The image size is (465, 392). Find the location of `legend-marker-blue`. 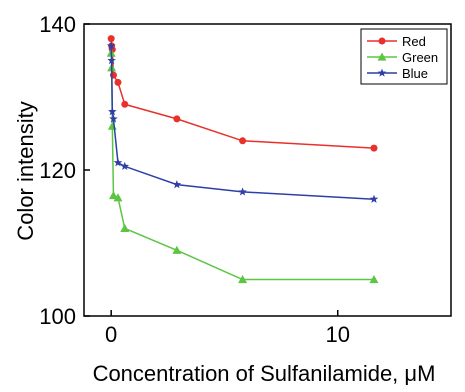

legend-marker-blue is located at coordinates (382, 72).